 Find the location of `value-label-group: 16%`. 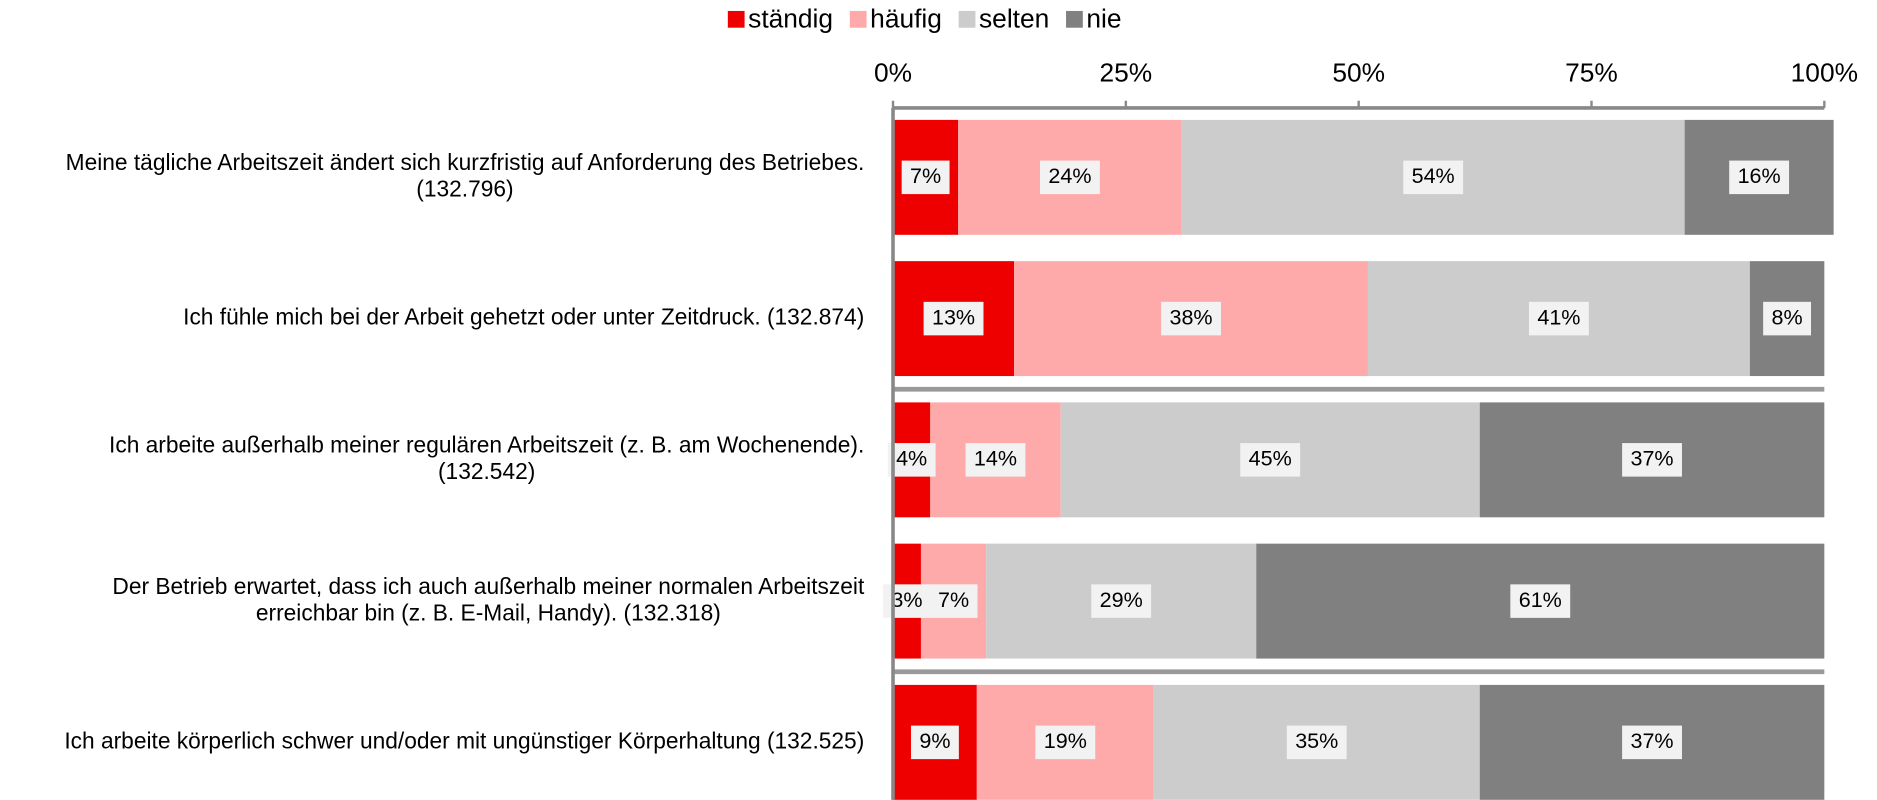

value-label-group: 16% is located at coordinates (1759, 177).